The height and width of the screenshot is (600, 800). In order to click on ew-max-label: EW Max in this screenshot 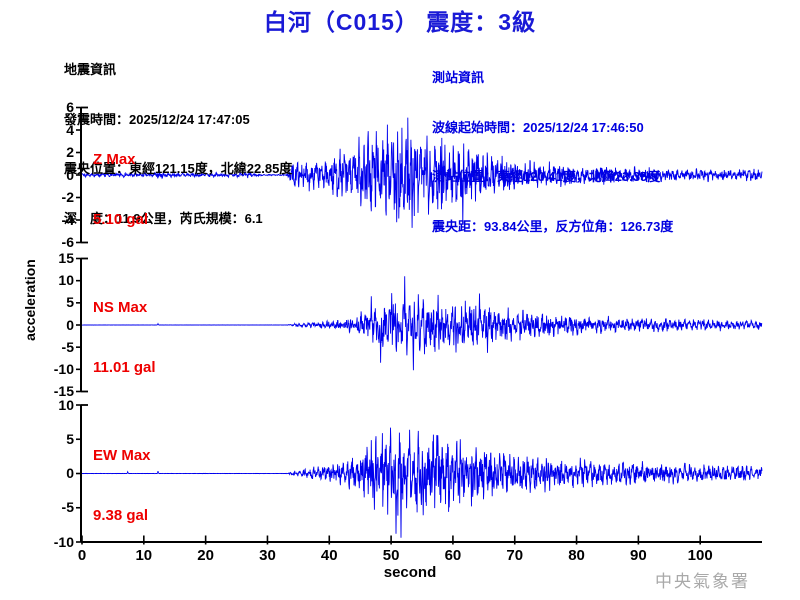, I will do `click(122, 455)`.